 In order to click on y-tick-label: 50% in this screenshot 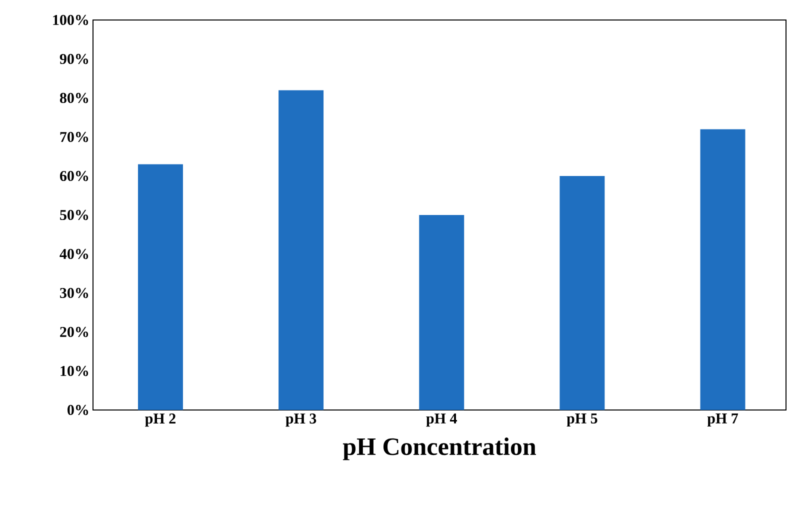, I will do `click(74, 215)`.